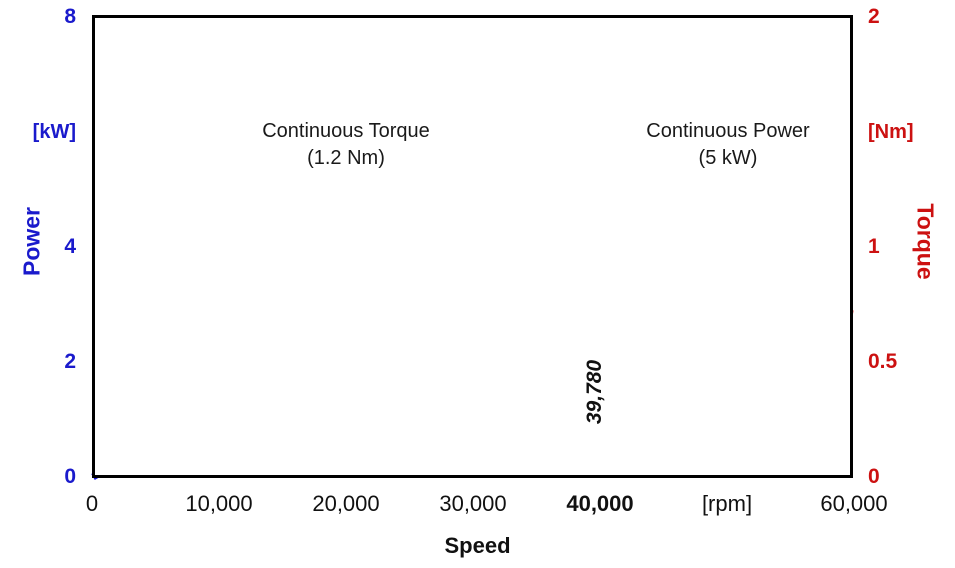 This screenshot has width=955, height=568. Describe the element at coordinates (92, 503) in the screenshot. I see `x-tick-0: 0` at that location.